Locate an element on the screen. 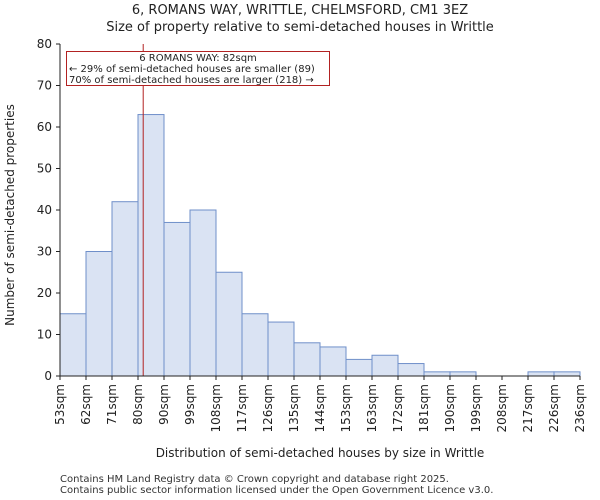  y-tick-label: 30 is located at coordinates (44, 252).